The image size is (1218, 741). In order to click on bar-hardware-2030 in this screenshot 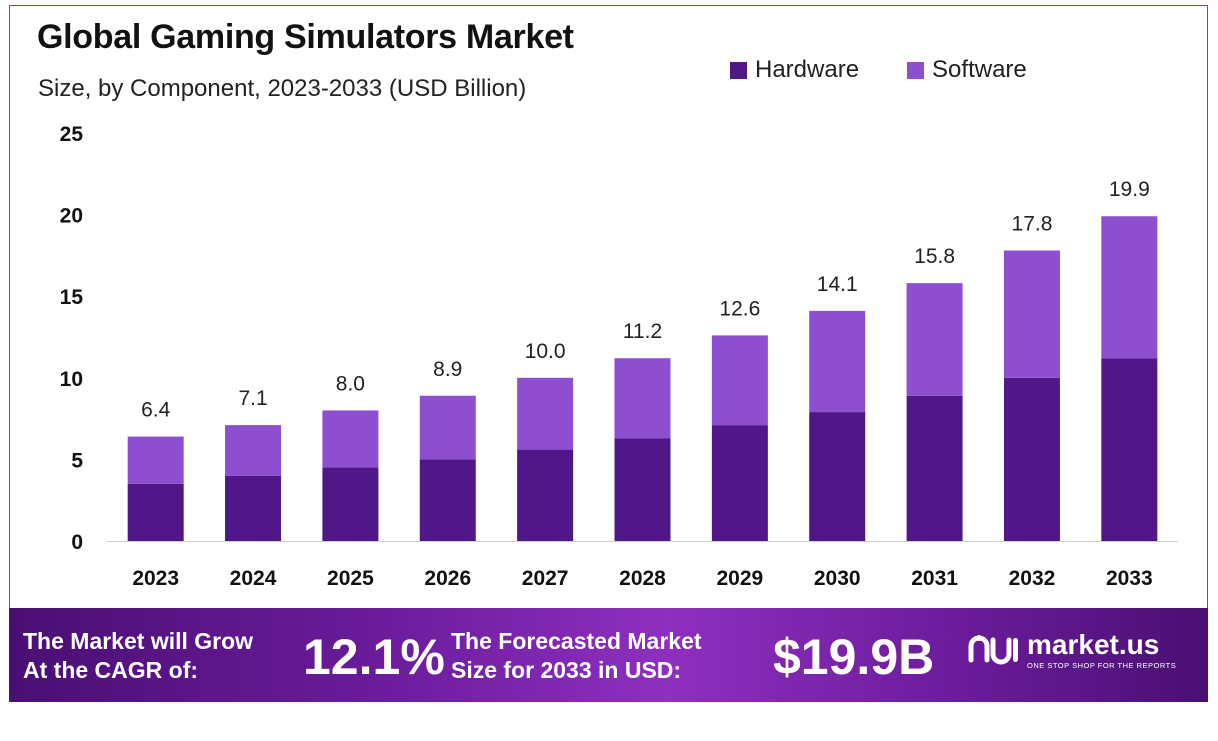, I will do `click(837, 476)`.